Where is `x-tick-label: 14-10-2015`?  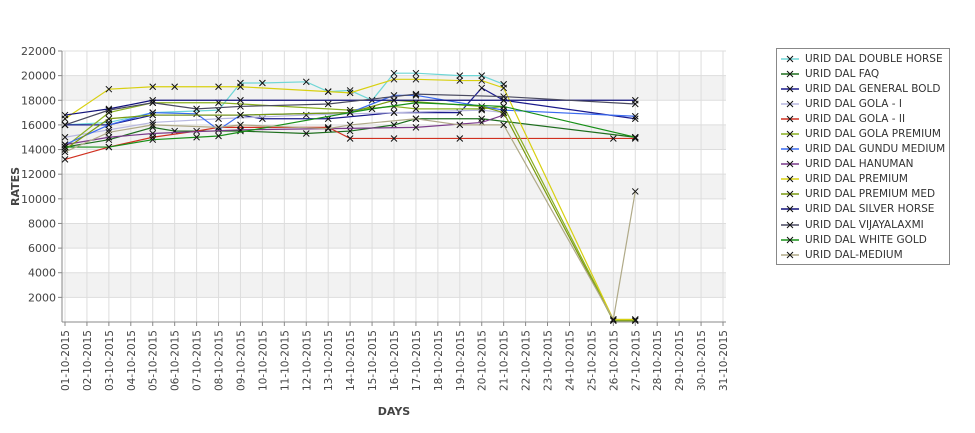
x-tick-label: 14-10-2015 is located at coordinates (351, 360).